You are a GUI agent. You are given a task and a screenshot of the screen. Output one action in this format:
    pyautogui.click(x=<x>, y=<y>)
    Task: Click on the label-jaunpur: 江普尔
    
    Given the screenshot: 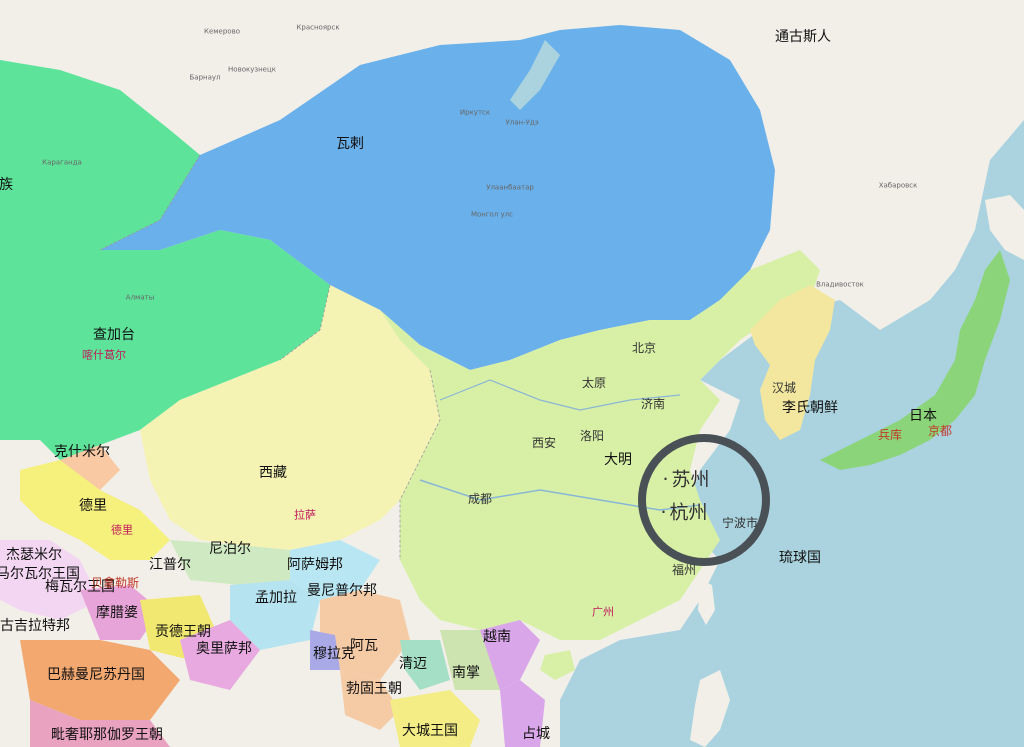 What is the action you would take?
    pyautogui.click(x=170, y=565)
    